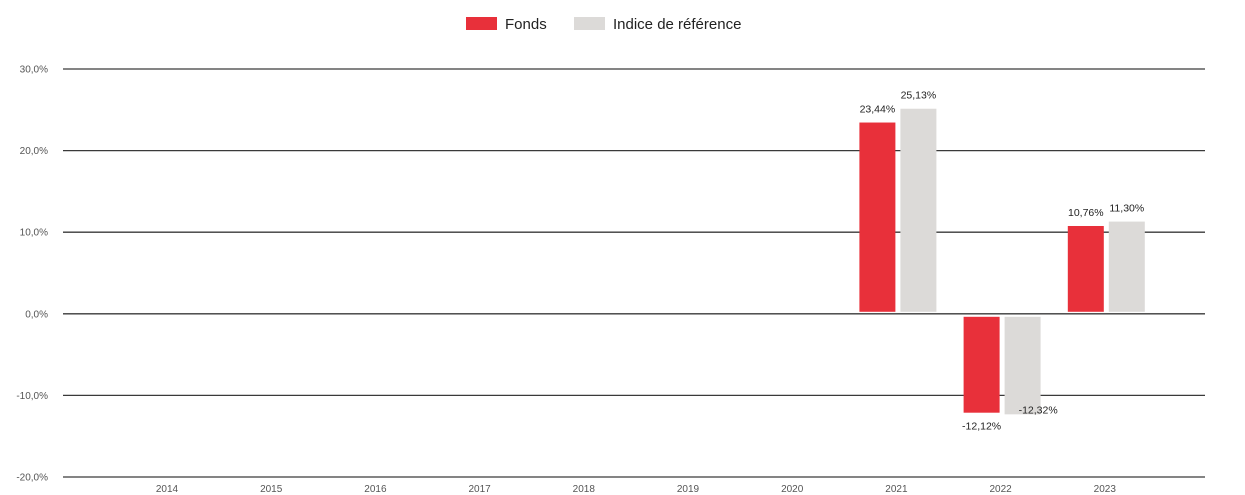  Describe the element at coordinates (1105, 489) in the screenshot. I see `x-tick-label: 2023` at that location.